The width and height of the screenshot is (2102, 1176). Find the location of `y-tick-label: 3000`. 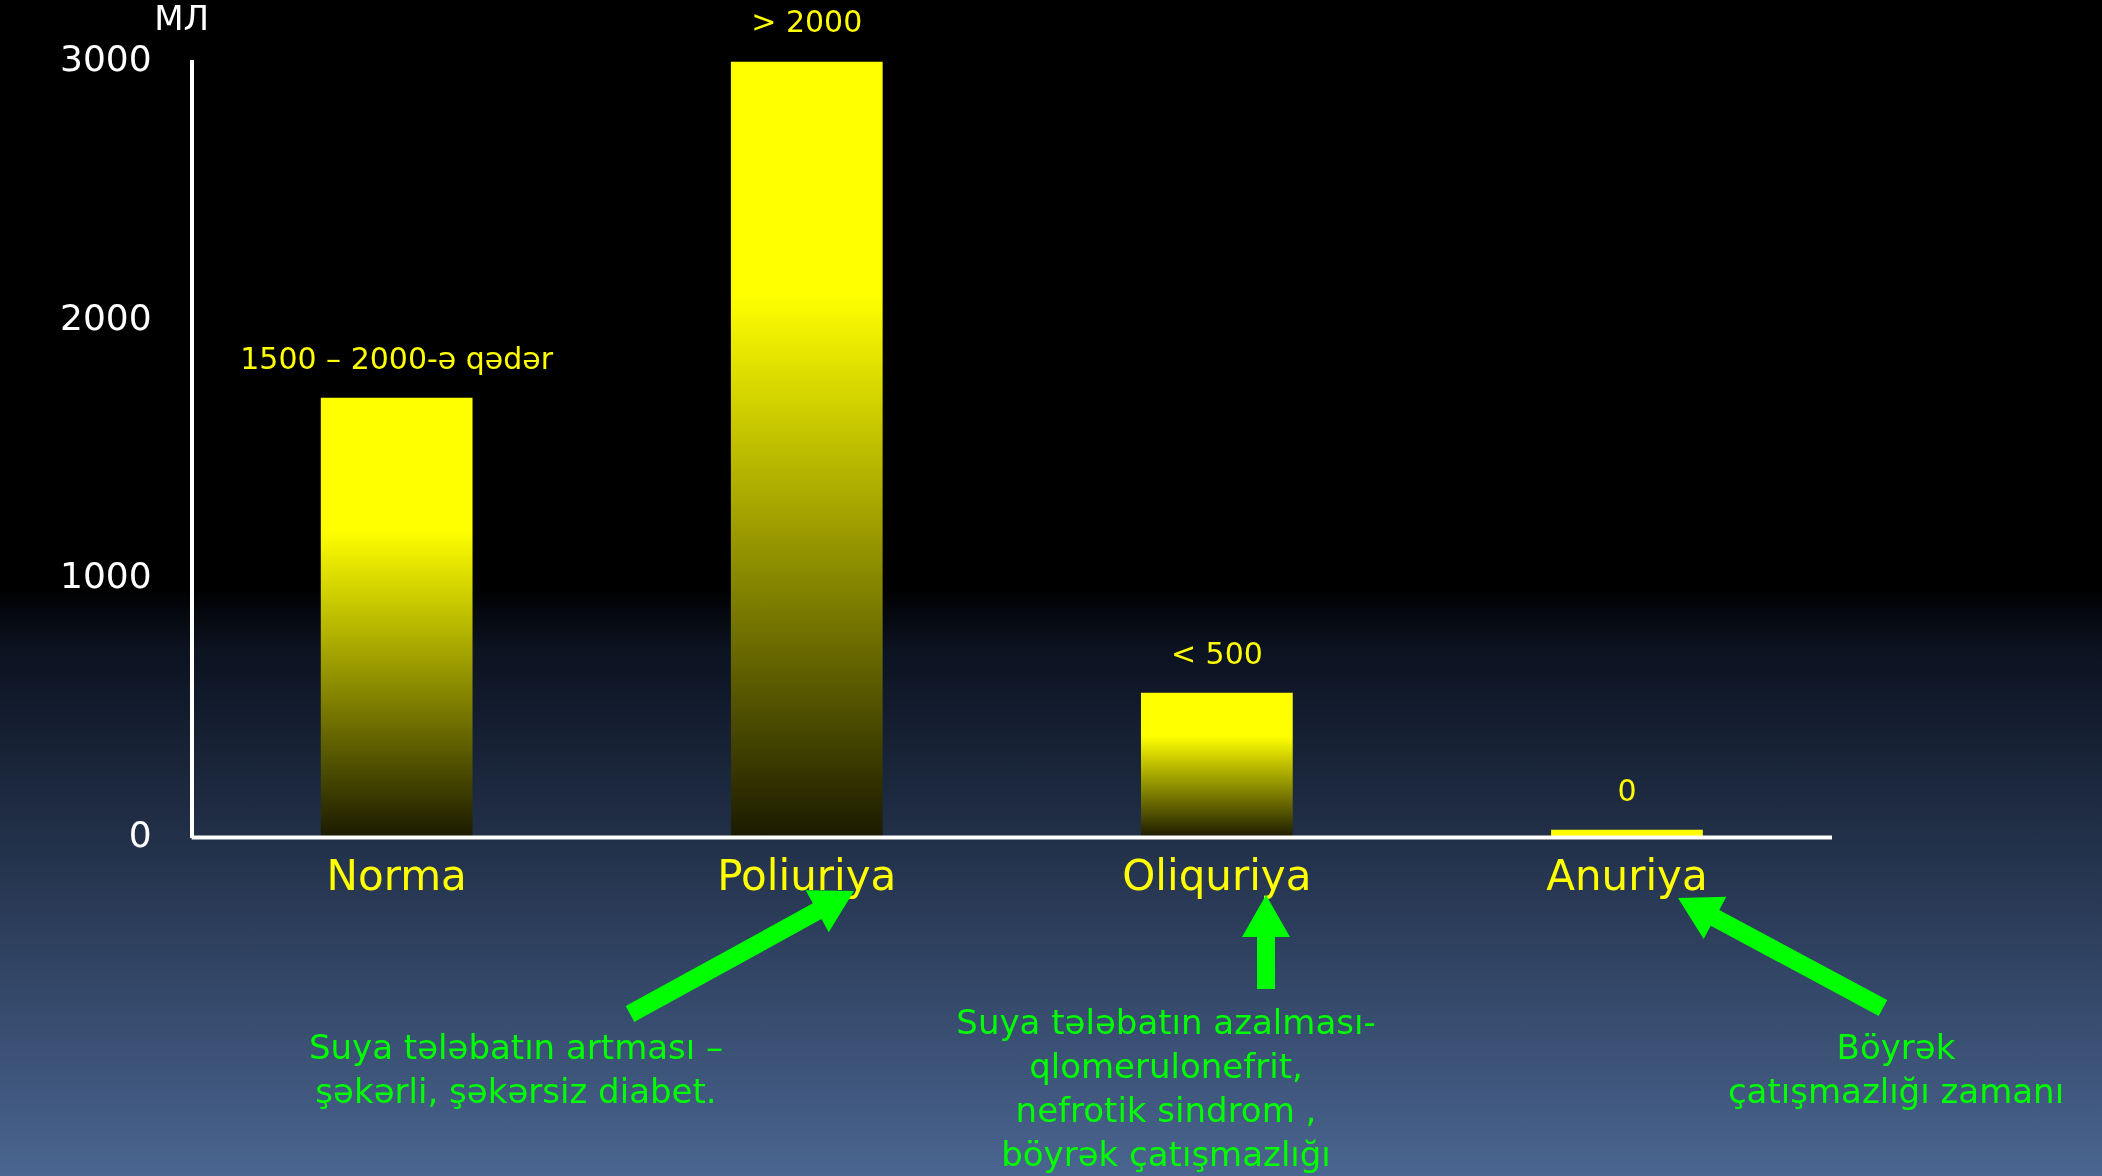

y-tick-label: 3000 is located at coordinates (105, 58).